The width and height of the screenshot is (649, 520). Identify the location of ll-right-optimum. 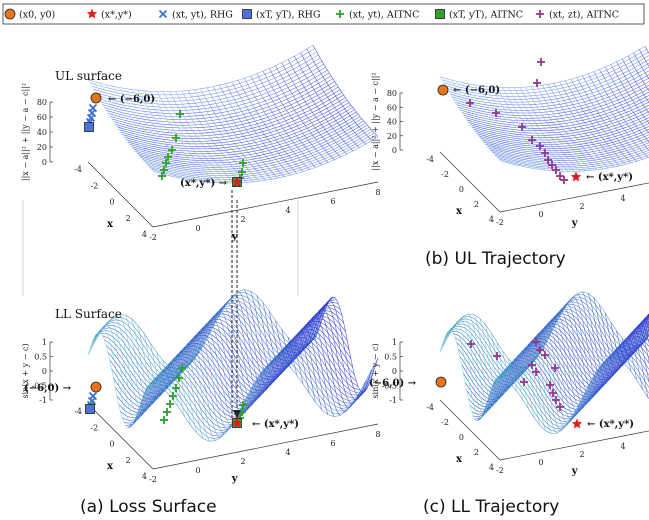
(577, 423).